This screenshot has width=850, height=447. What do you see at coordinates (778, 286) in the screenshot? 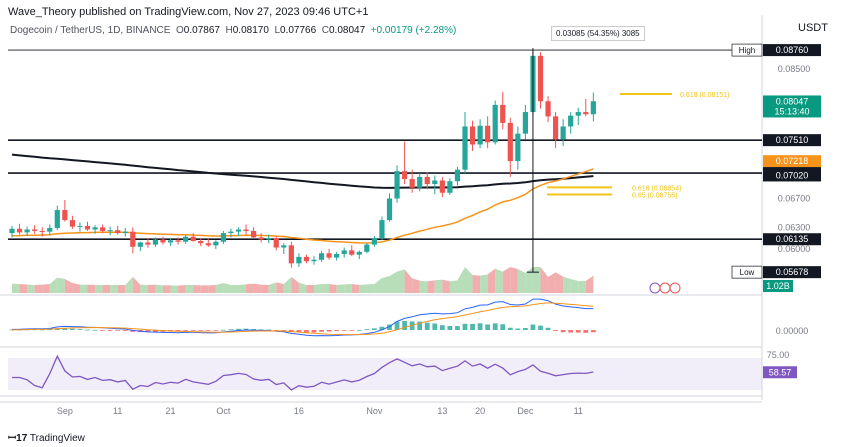
I see `volume-tag-label: 1.02B` at bounding box center [778, 286].